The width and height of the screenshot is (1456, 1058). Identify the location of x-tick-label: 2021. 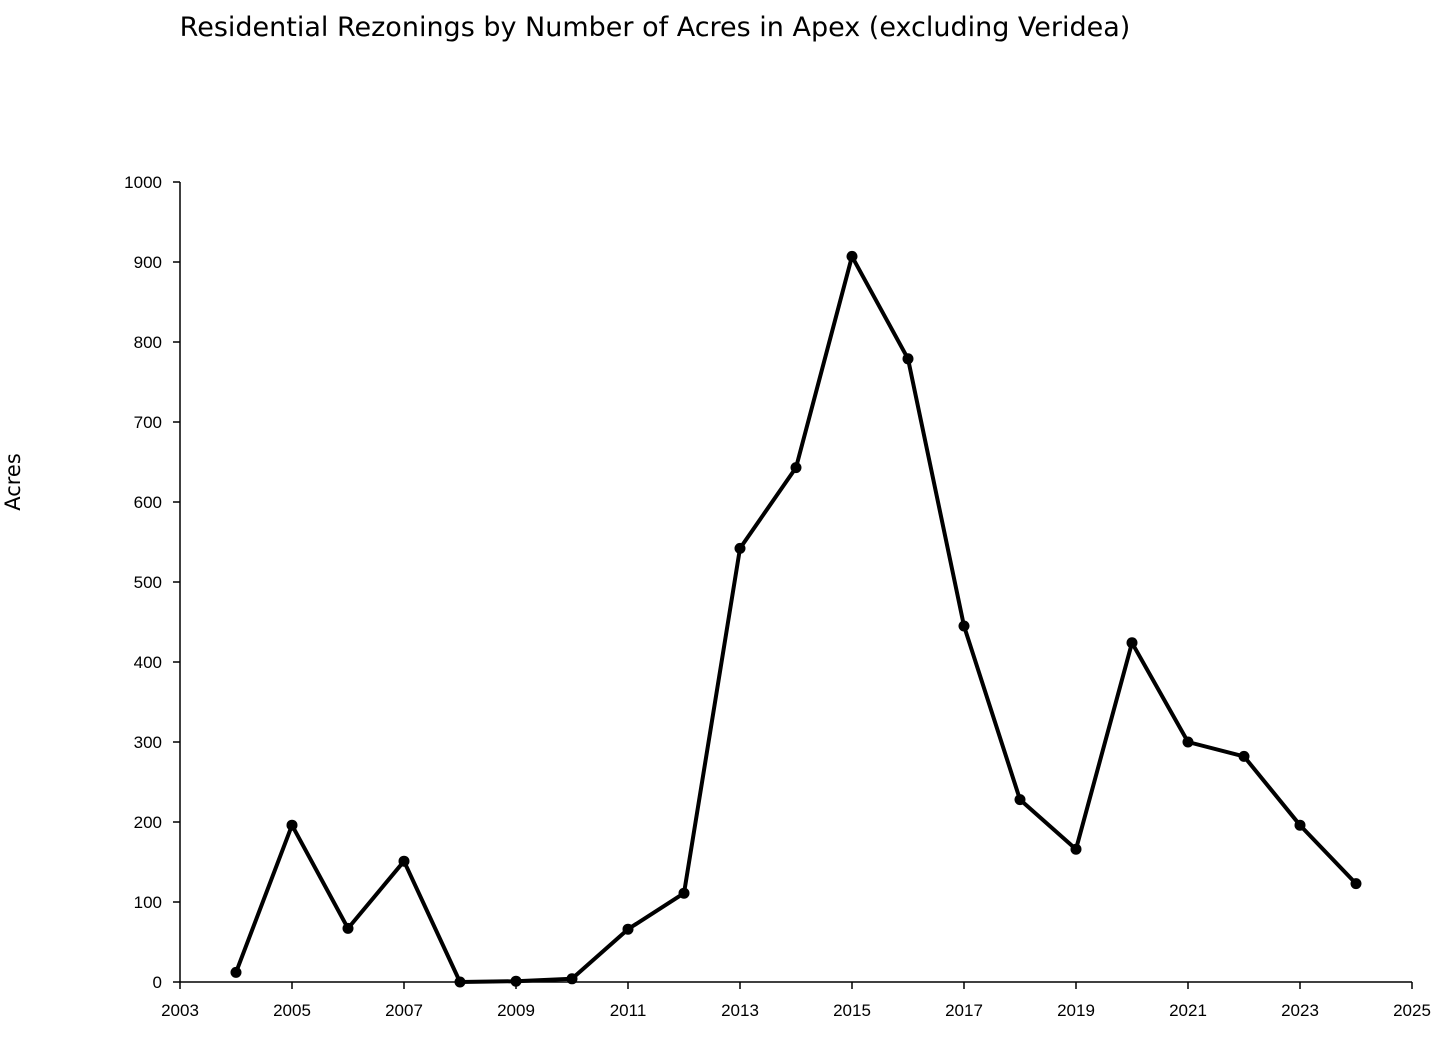
(1188, 1010).